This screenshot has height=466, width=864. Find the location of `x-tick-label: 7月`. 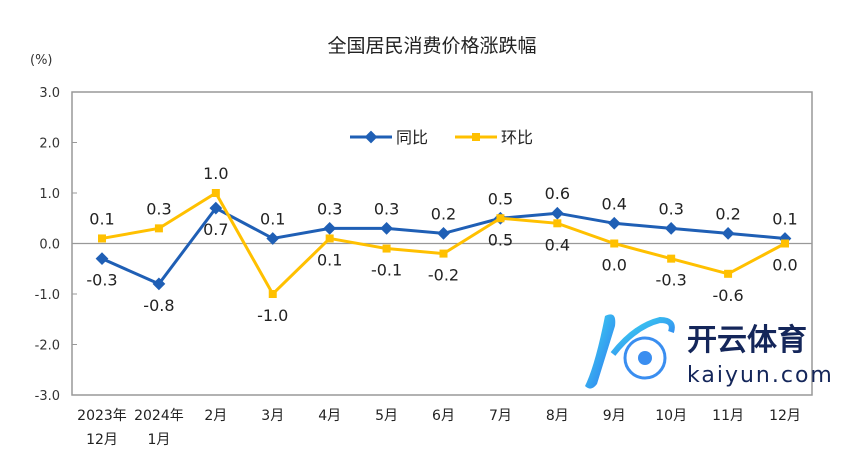

x-tick-label: 7月 is located at coordinates (500, 416).